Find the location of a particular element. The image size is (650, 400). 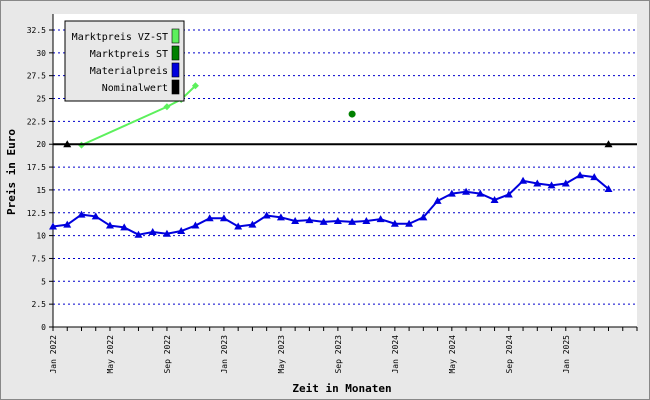

x-tick-label: Jan 2025 is located at coordinates (566, 354).